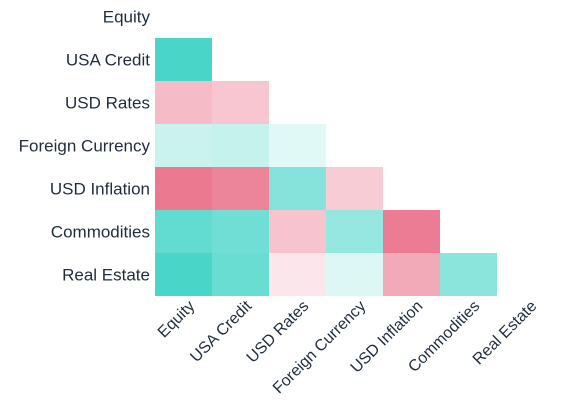 The image size is (561, 415). What do you see at coordinates (297, 231) in the screenshot?
I see `heatmap-cell-commodities-usd-rates` at bounding box center [297, 231].